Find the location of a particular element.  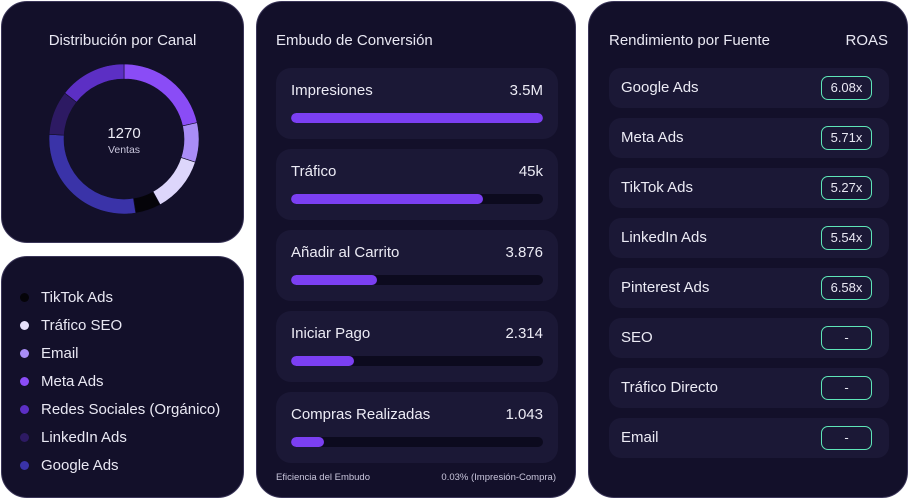

funnel-stage-traffic: Tráfico 45k is located at coordinates (417, 184).